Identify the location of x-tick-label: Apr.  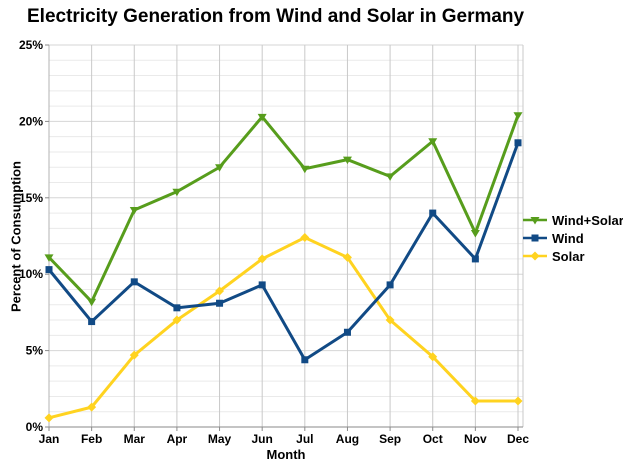
(177, 439).